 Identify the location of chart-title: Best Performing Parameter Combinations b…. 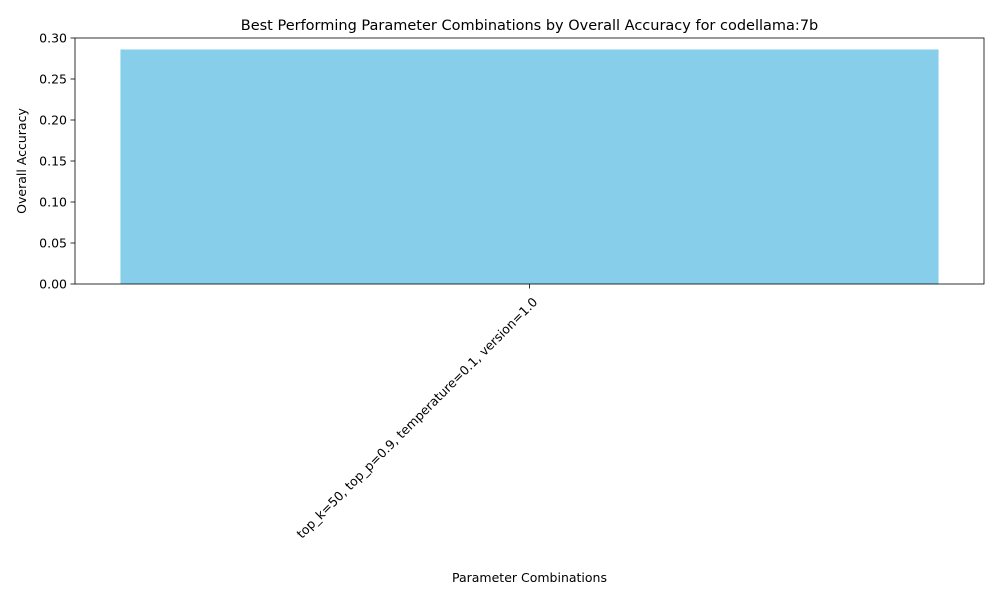
(530, 26).